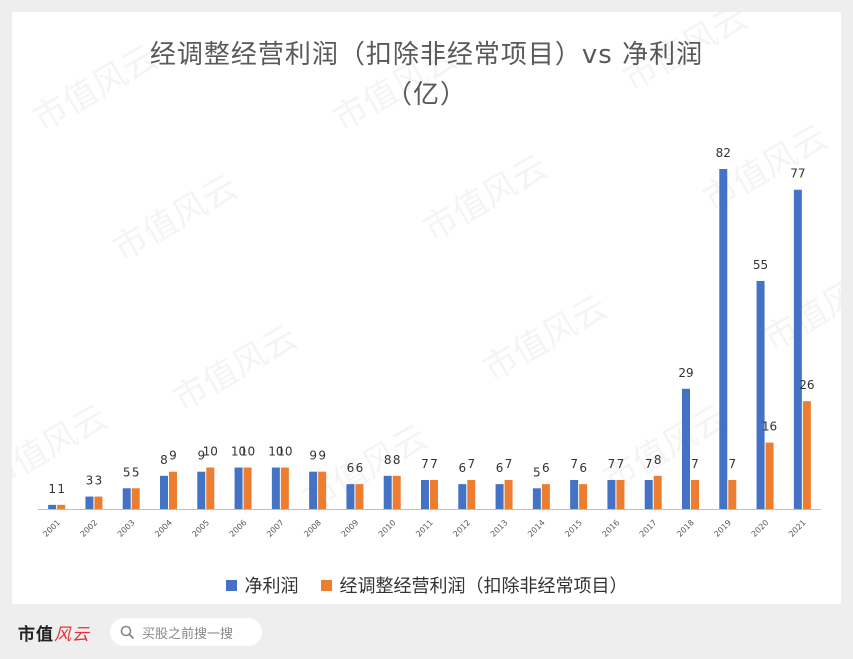 Image resolution: width=853 pixels, height=659 pixels. Describe the element at coordinates (186, 632) in the screenshot. I see `search-box: 买股之前搜一搜` at that location.